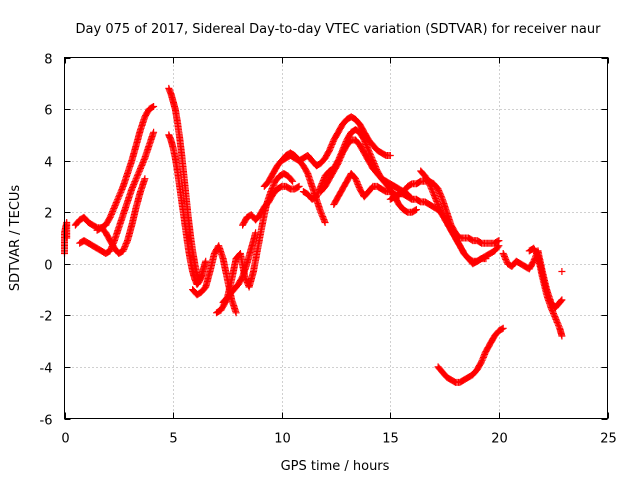 The image size is (640, 480). Describe the element at coordinates (48, 214) in the screenshot. I see `y-tick-label: 2` at that location.